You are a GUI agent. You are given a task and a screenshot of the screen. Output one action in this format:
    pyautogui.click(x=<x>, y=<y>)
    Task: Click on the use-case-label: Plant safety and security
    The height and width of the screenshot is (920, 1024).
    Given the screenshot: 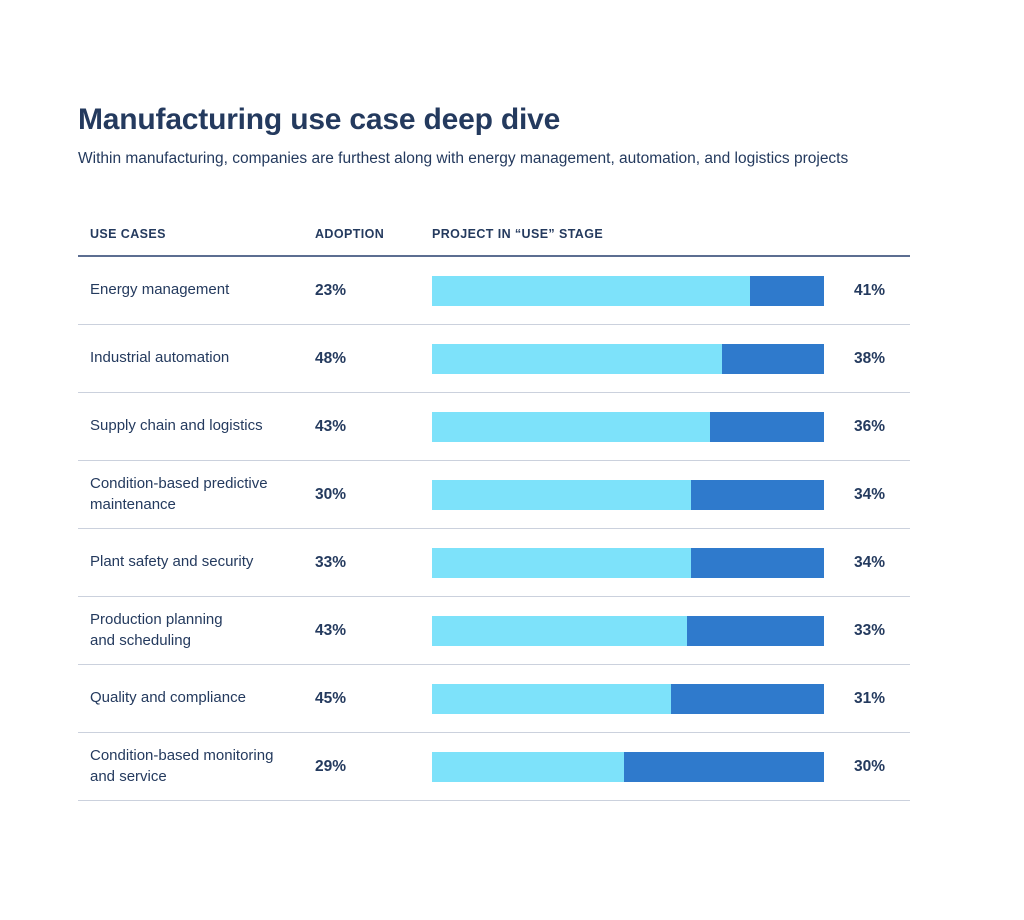 What is the action you would take?
    pyautogui.click(x=172, y=562)
    